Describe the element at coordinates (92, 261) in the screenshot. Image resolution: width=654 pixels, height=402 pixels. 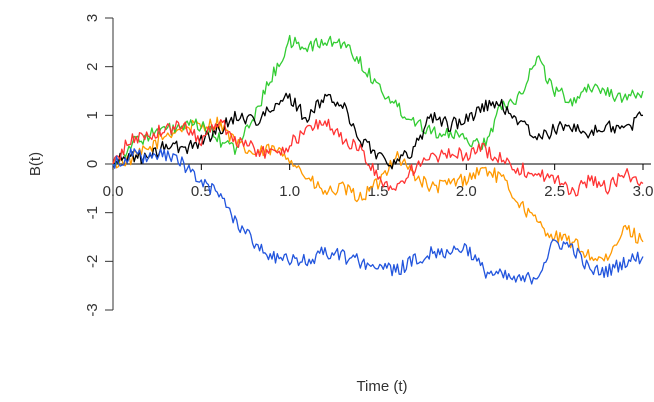
I see `y-tick-label: -2` at that location.